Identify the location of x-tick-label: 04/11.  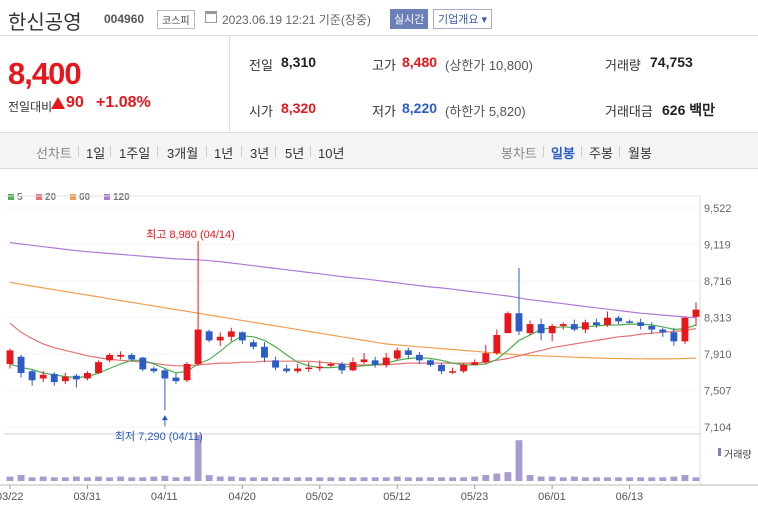
(164, 497).